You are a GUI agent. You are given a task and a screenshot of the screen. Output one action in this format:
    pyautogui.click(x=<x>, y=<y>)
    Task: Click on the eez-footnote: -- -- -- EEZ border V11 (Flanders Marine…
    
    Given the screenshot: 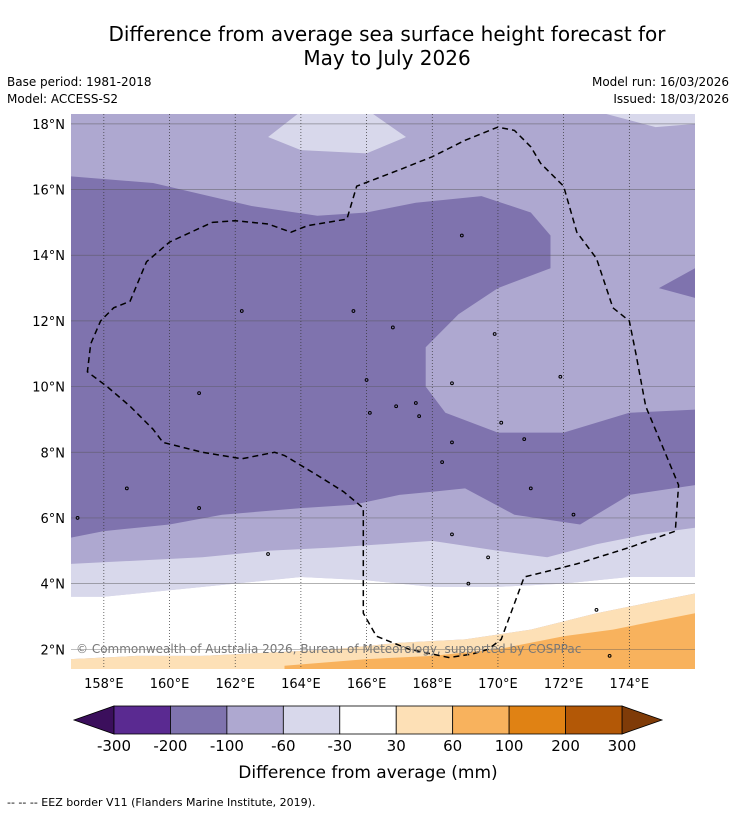 What is the action you would take?
    pyautogui.click(x=161, y=802)
    